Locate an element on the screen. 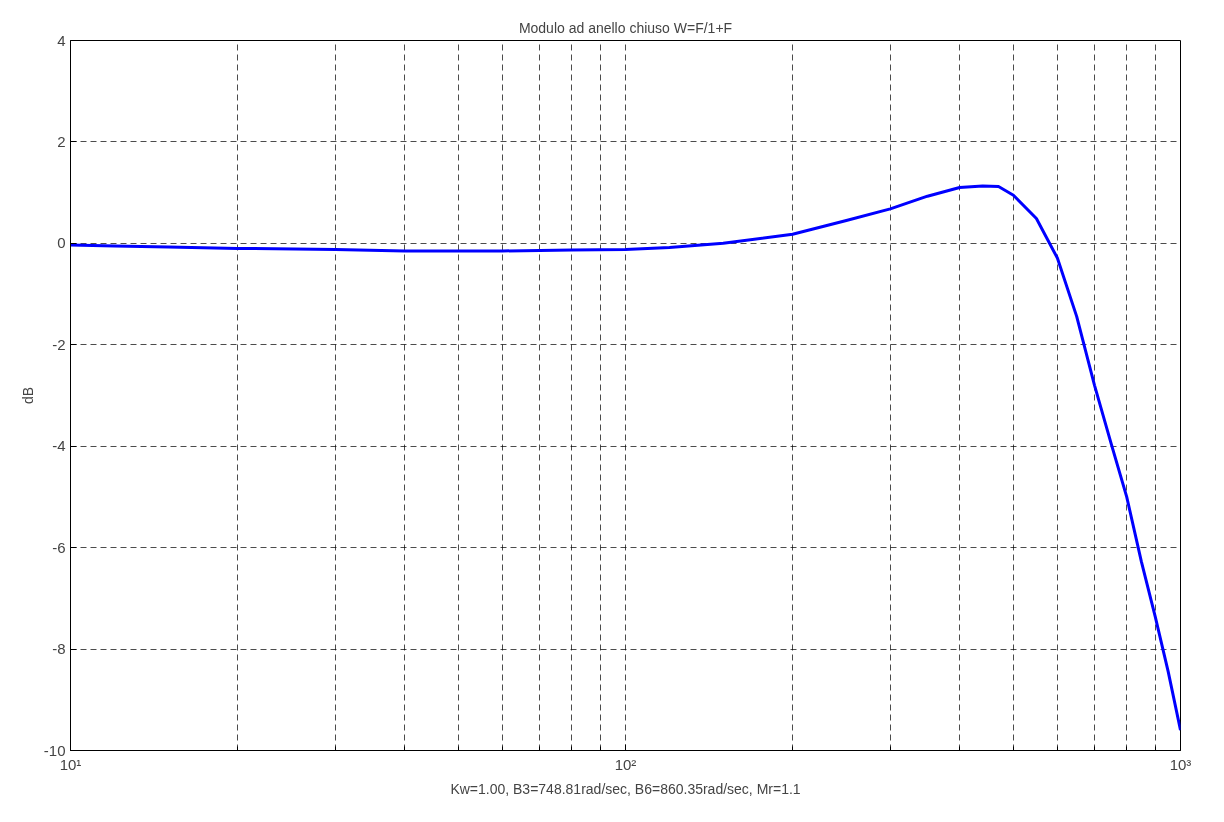  y-tick-label: -2 is located at coordinates (59, 344).